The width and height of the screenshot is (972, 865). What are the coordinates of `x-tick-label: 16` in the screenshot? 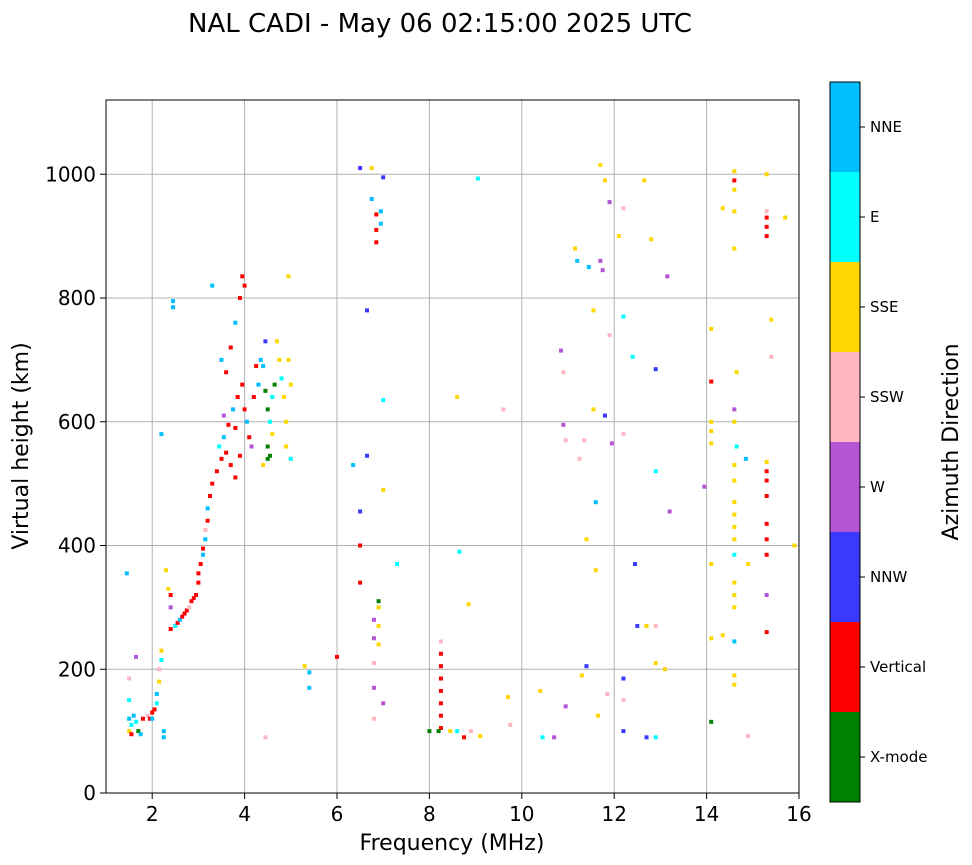 It's located at (798, 814).